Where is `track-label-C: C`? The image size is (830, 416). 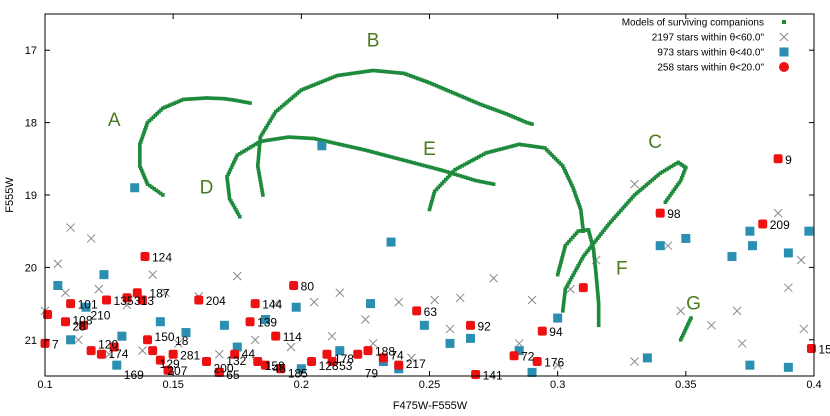
track-label-C: C is located at coordinates (655, 142).